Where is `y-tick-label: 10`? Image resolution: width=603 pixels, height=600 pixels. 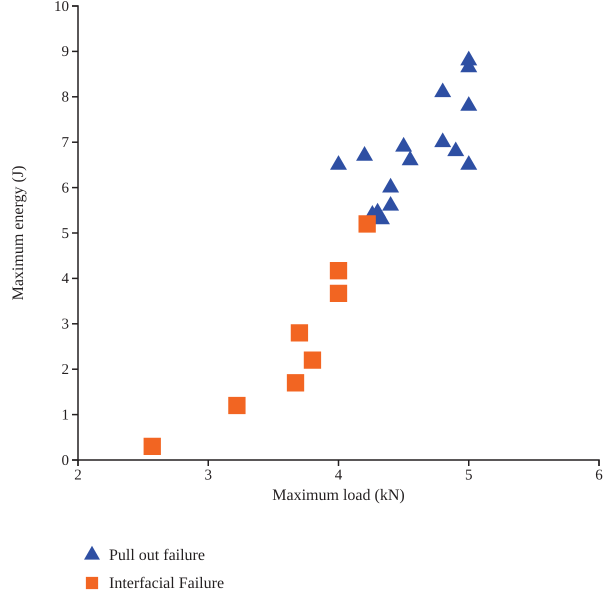
y-tick-label: 10 is located at coordinates (61, 7).